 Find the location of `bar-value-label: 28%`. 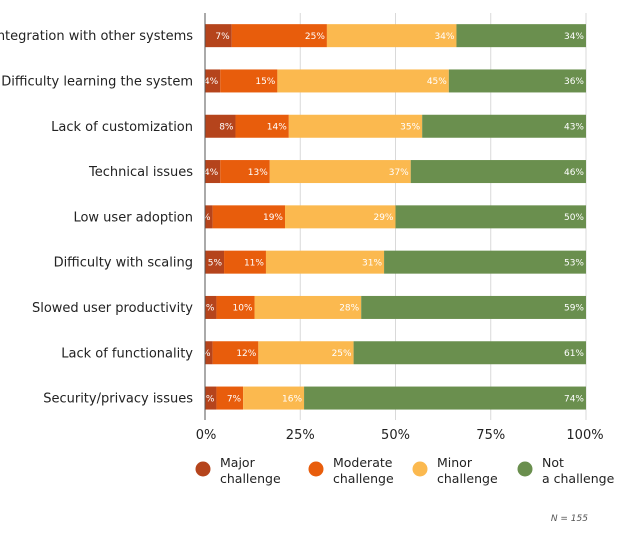

bar-value-label: 28% is located at coordinates (349, 309).